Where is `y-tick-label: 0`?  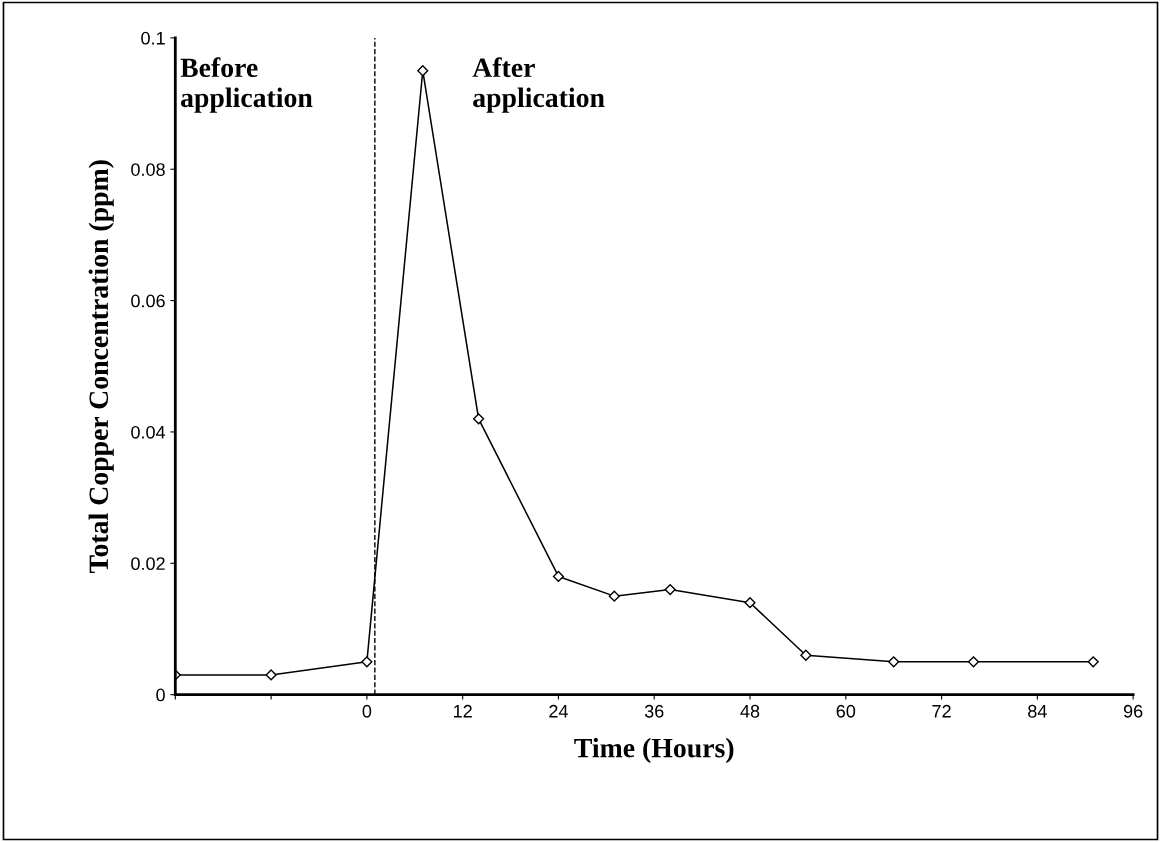 y-tick-label: 0 is located at coordinates (160, 695).